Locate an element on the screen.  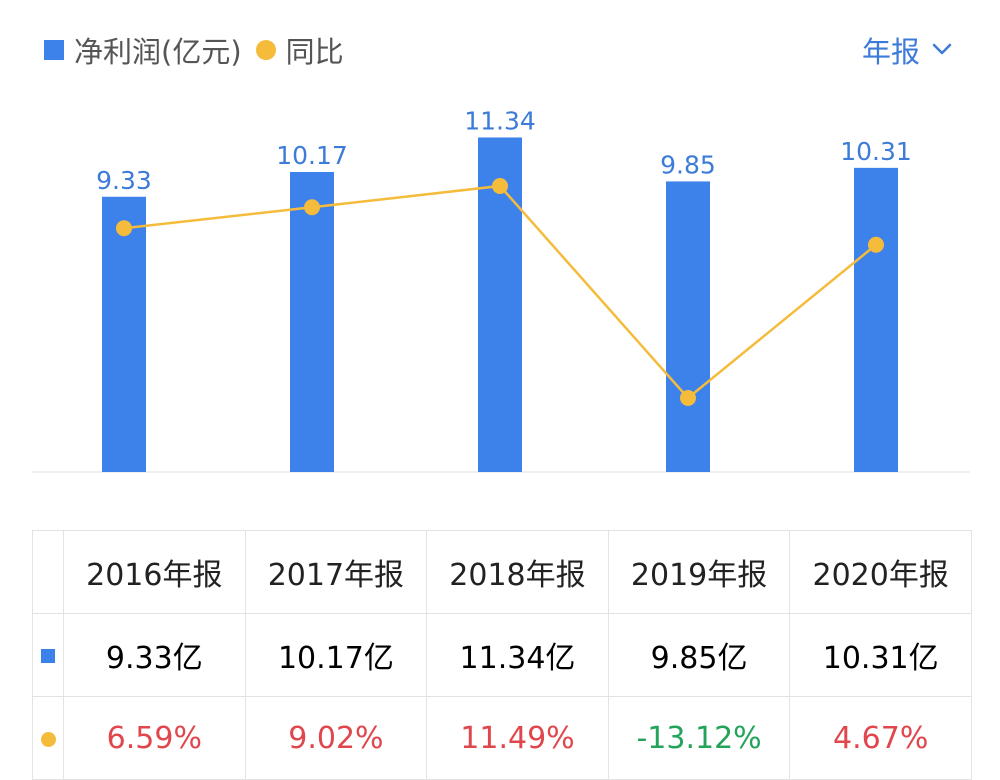
period-selector: 年报 is located at coordinates (907, 50).